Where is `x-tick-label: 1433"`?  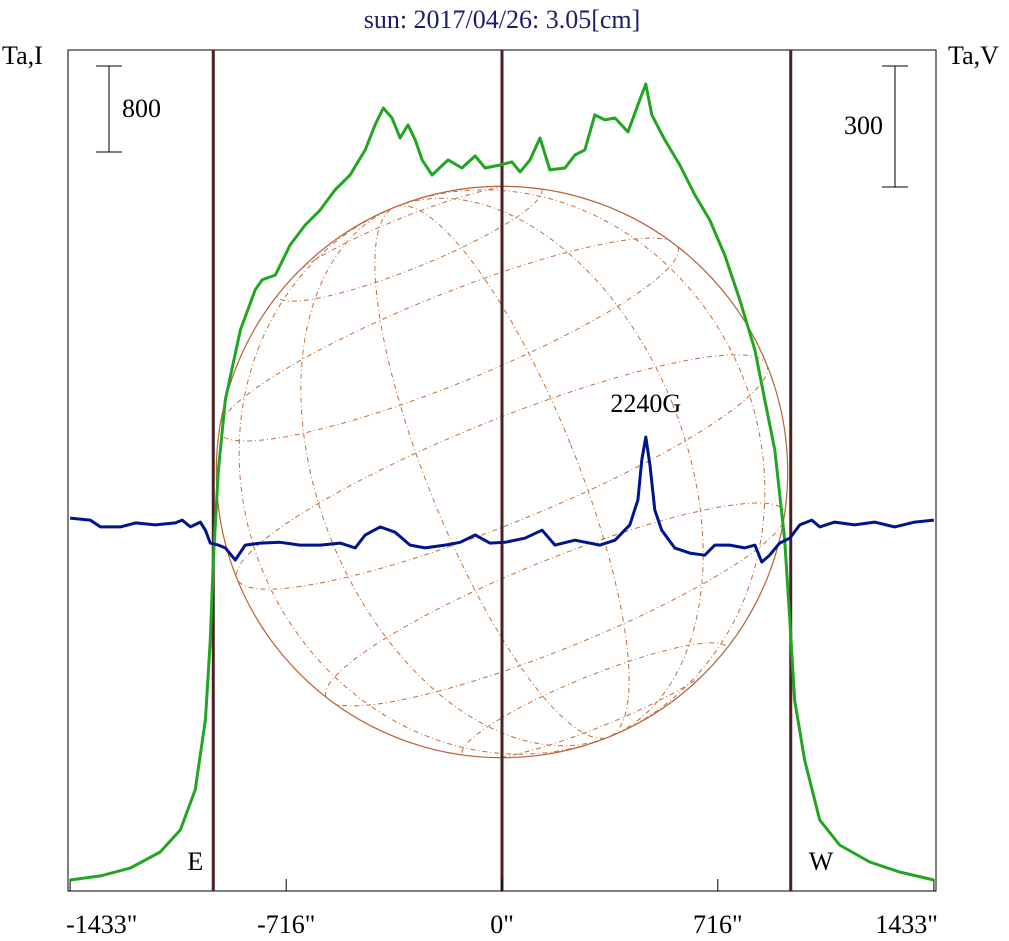
x-tick-label: 1433" is located at coordinates (906, 924).